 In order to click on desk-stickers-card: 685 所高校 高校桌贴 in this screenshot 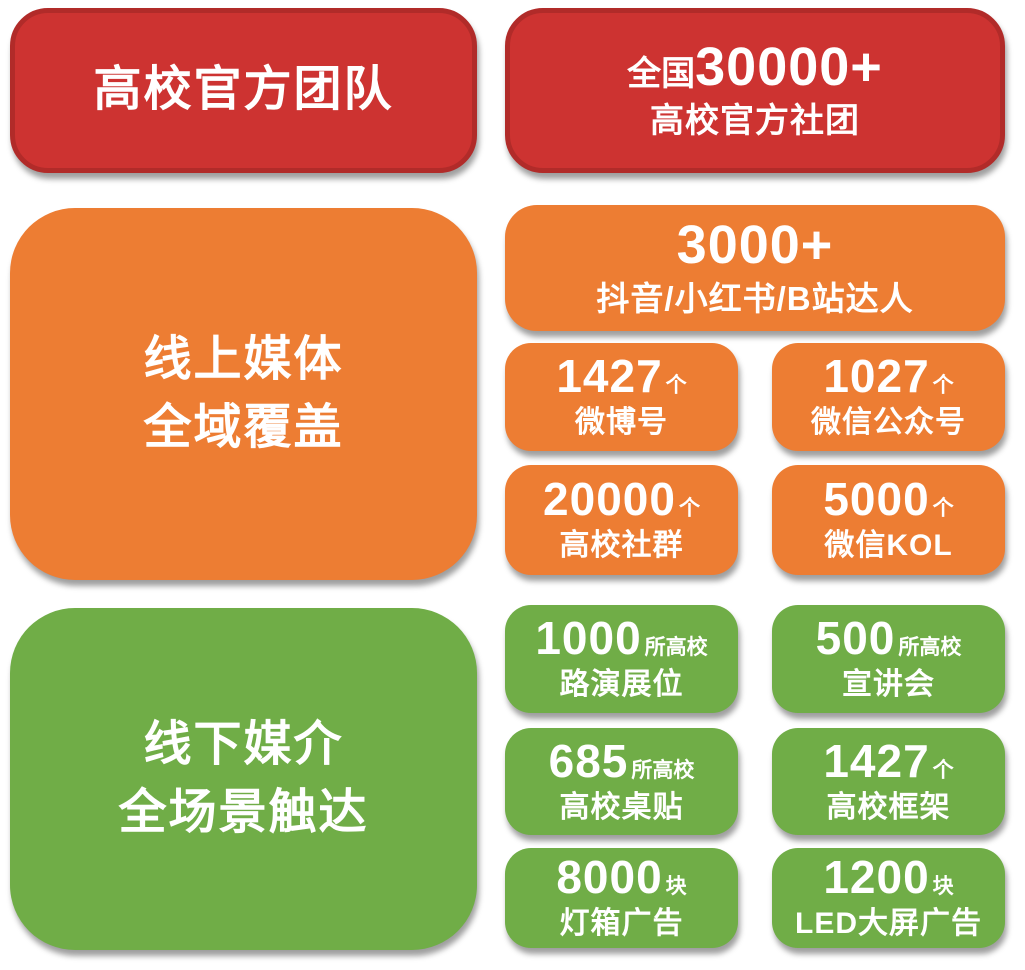, I will do `click(621, 781)`.